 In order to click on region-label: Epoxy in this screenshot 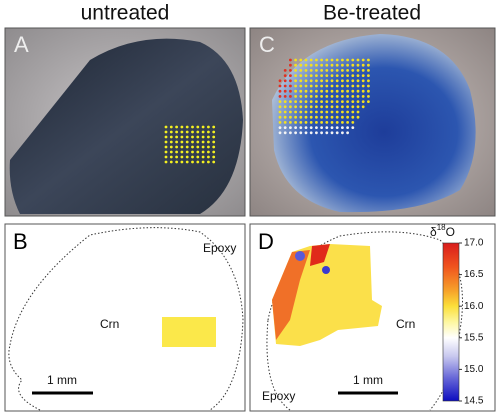, I will do `click(219, 248)`.